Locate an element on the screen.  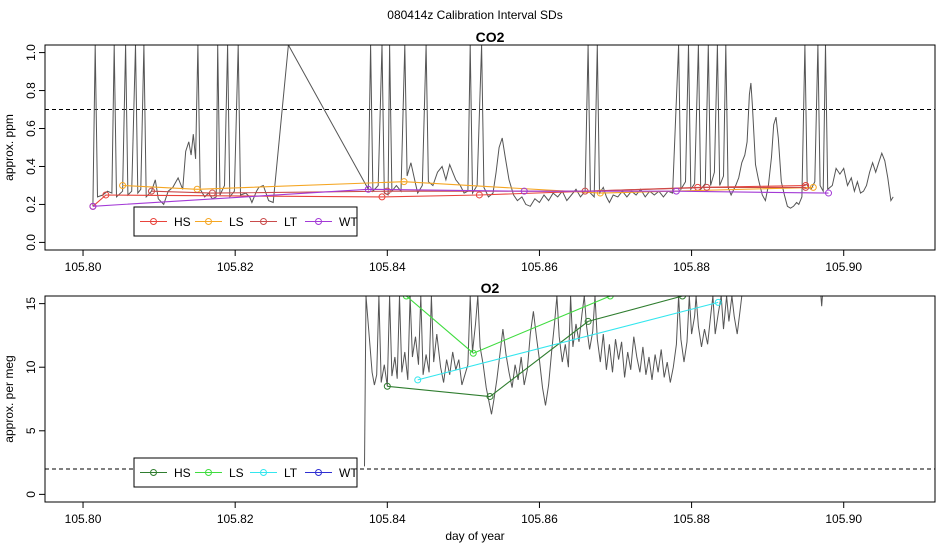
series-line-lt is located at coordinates (568, 341).